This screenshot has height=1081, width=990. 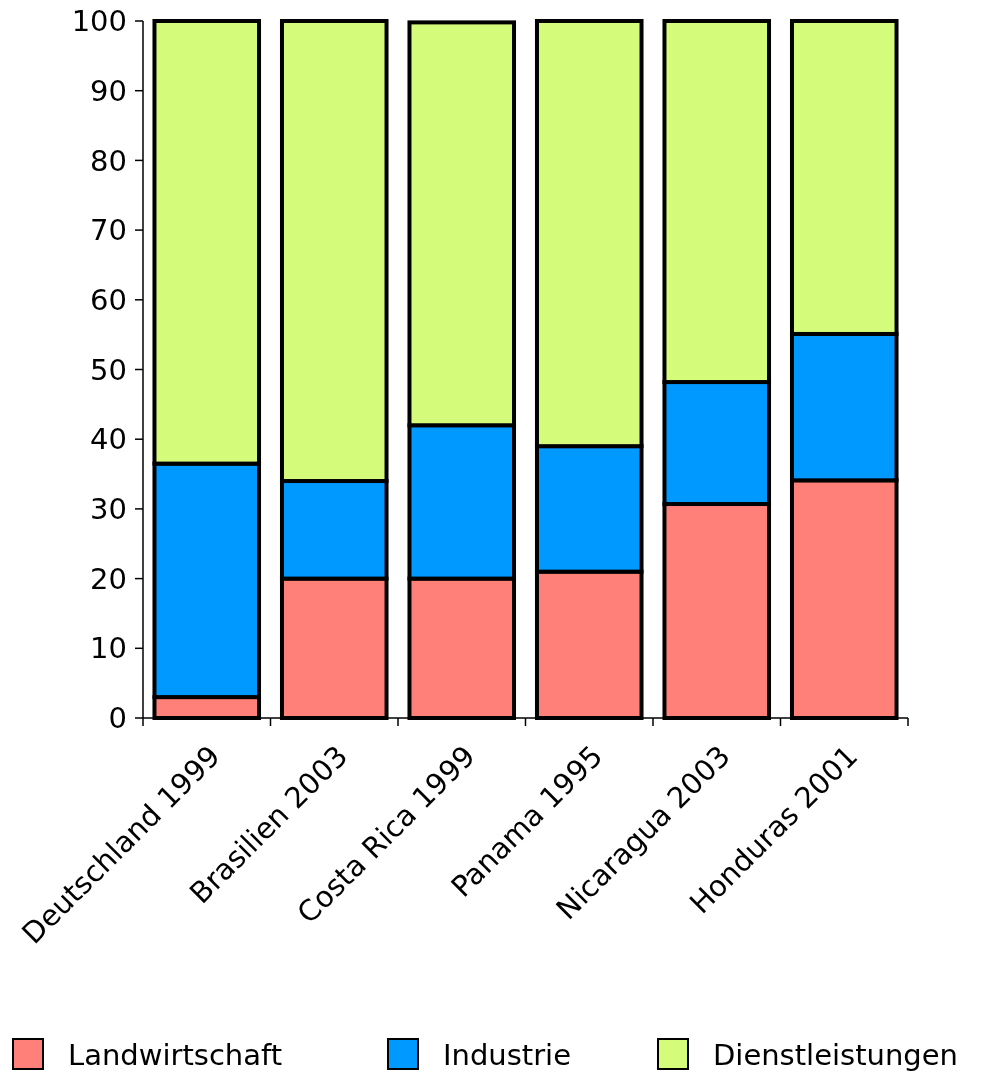 What do you see at coordinates (108, 578) in the screenshot?
I see `y-tick-label: 20` at bounding box center [108, 578].